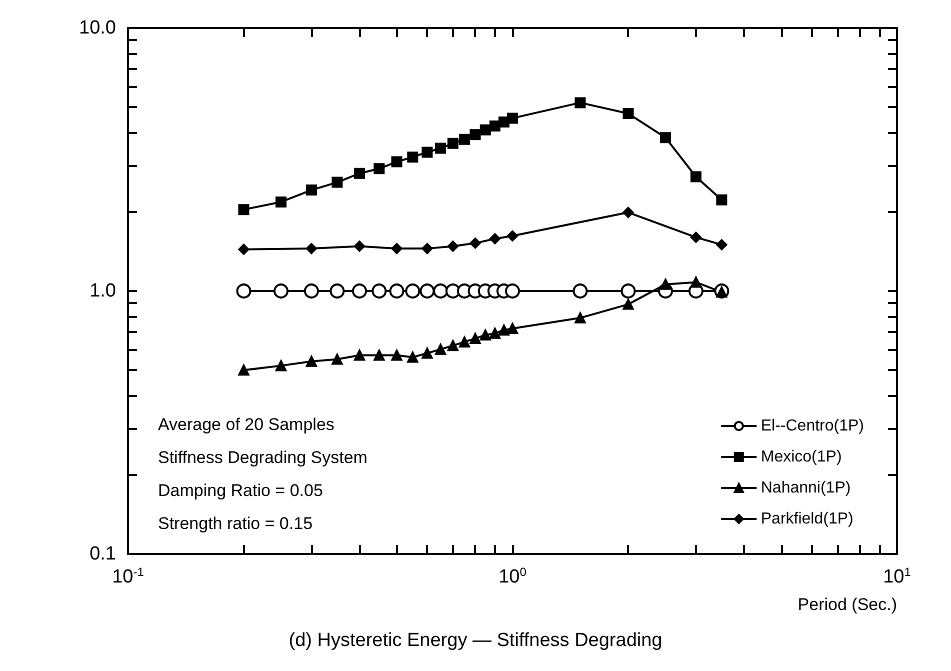 The height and width of the screenshot is (671, 951). What do you see at coordinates (103, 291) in the screenshot?
I see `y-tick-label: 1.0` at bounding box center [103, 291].